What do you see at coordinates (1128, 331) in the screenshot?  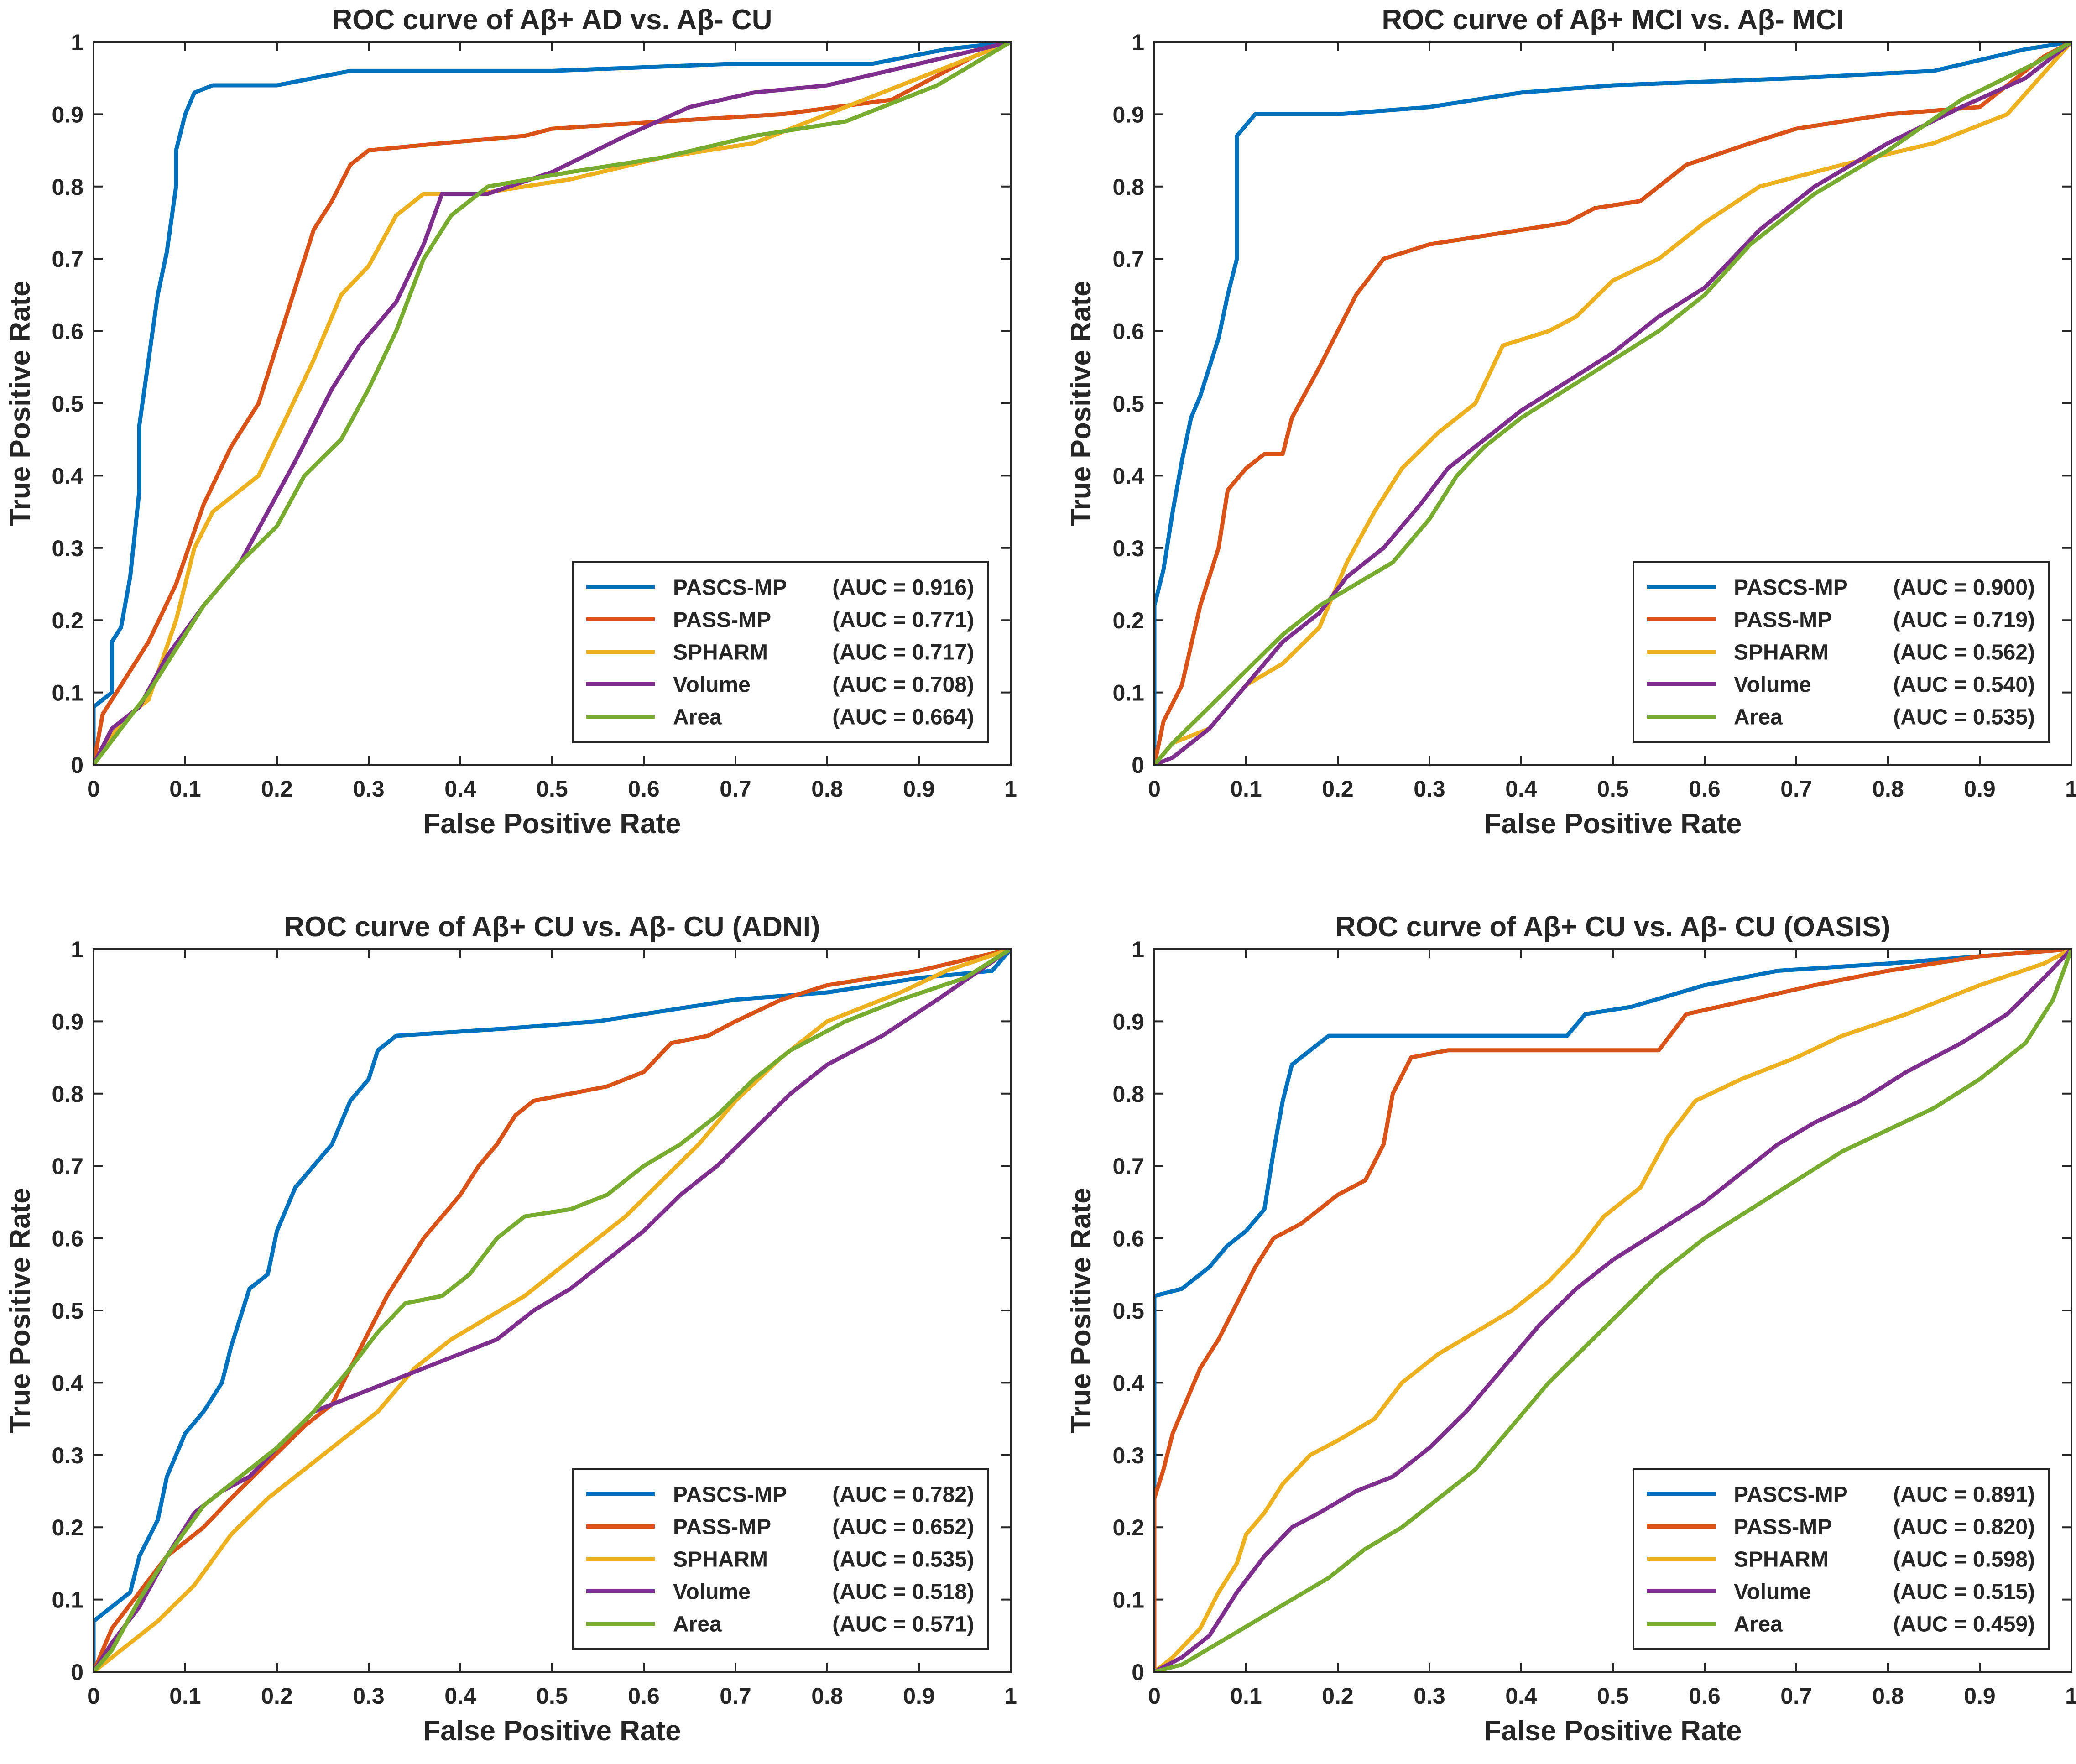 I see `chart-2-ytick-label: 0.6` at bounding box center [1128, 331].